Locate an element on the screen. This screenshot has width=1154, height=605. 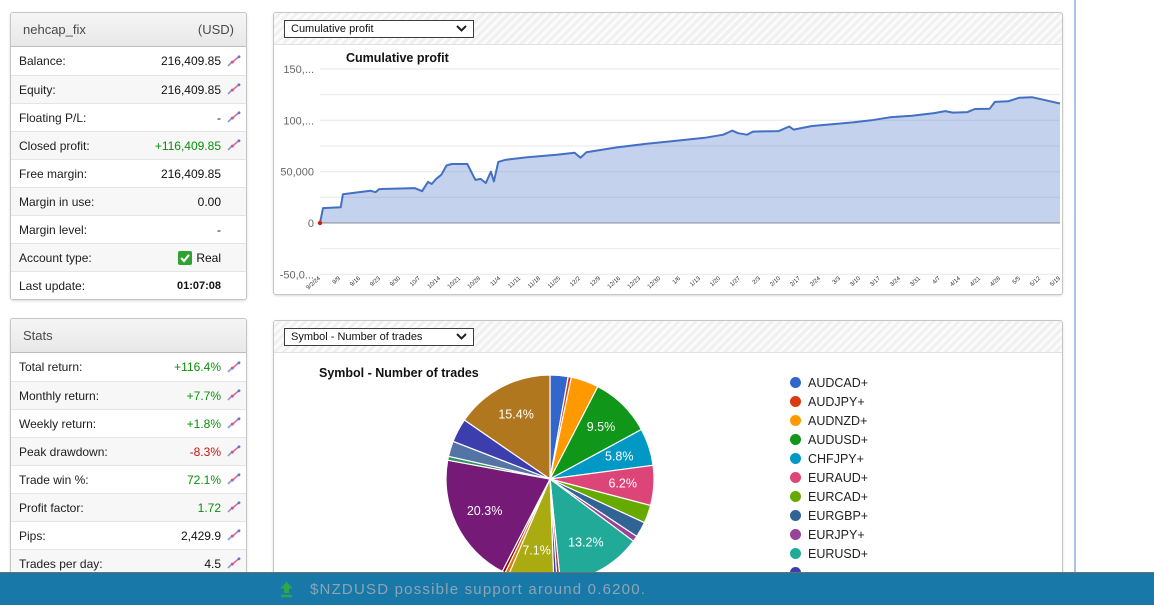
news-ticker: $NZDUSD possible support around 0.6200. is located at coordinates (577, 588).